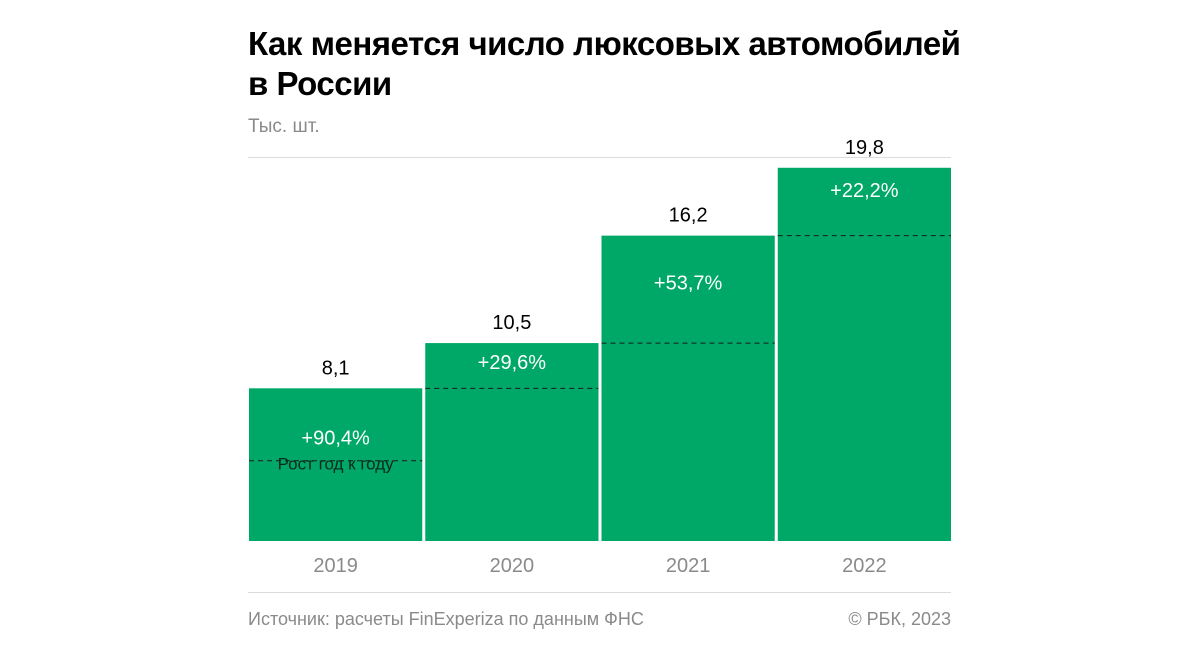 This screenshot has width=1200, height=655. I want to click on growth-caption: Рост год к году, so click(336, 463).